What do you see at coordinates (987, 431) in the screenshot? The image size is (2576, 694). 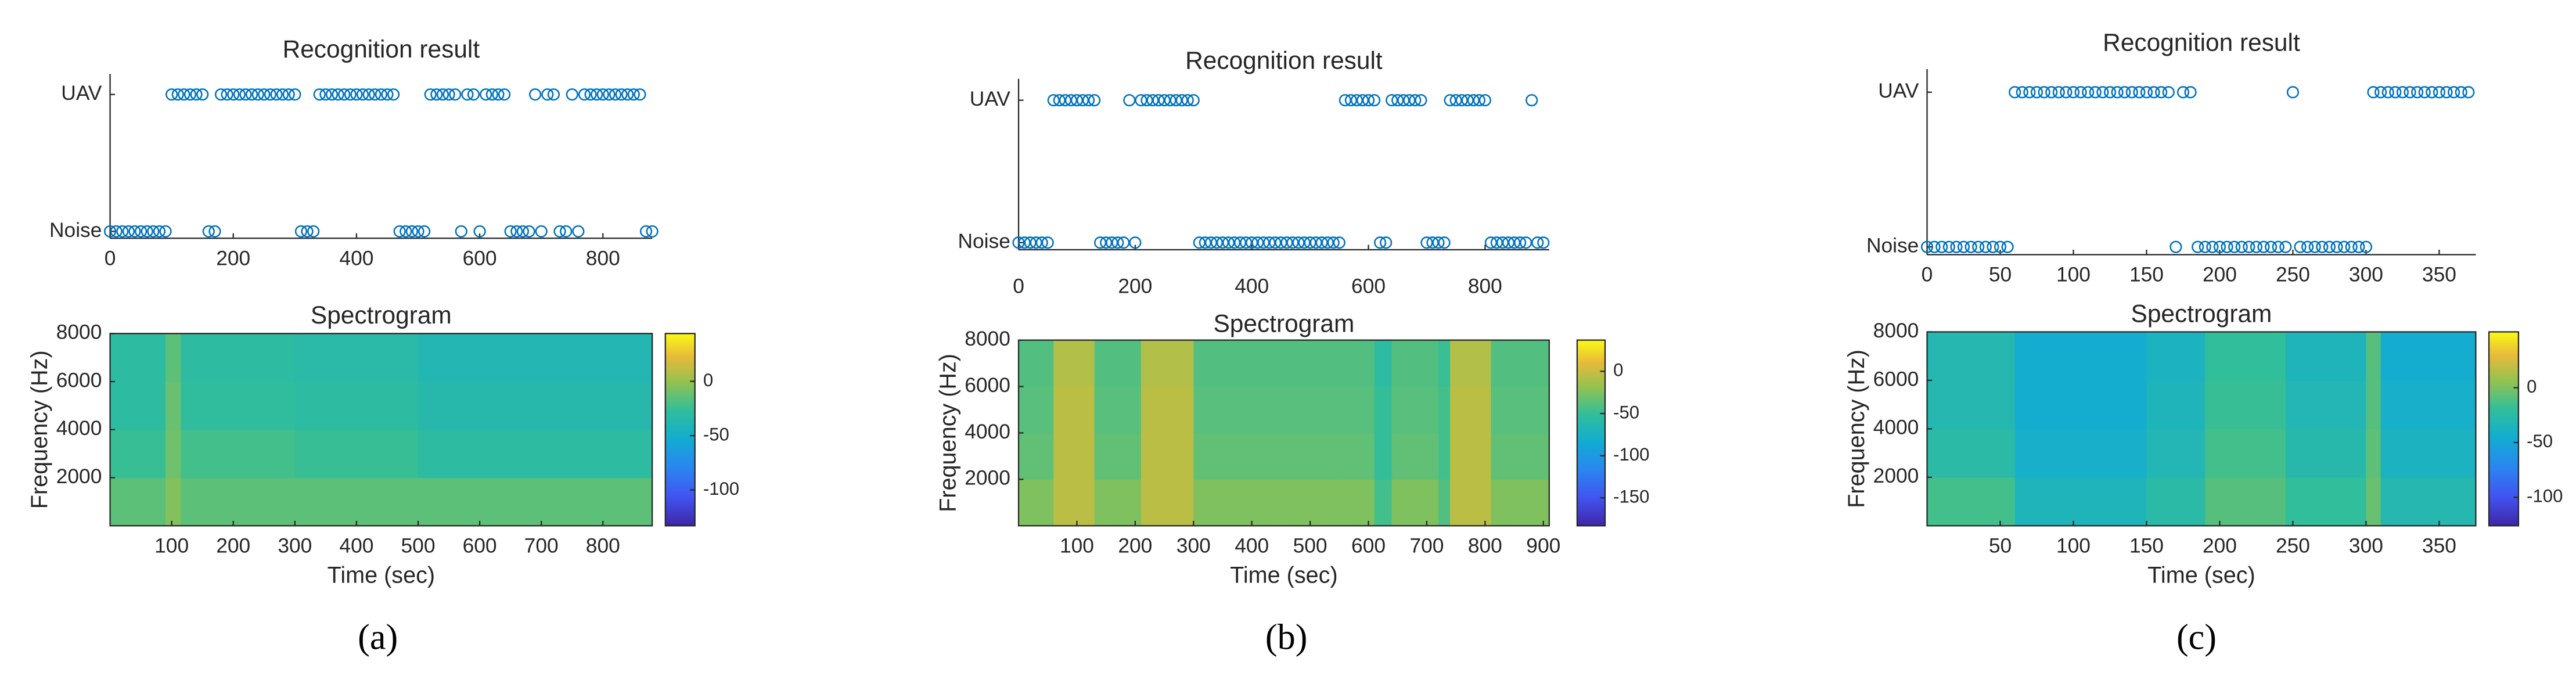 I see `y-tick-label: 4000` at bounding box center [987, 431].